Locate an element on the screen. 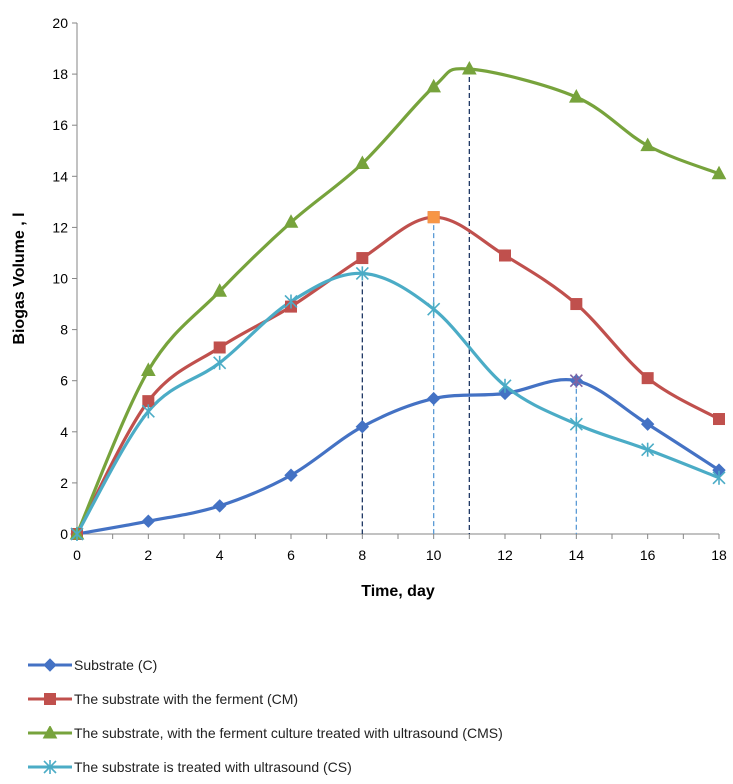 Image resolution: width=733 pixels, height=784 pixels. y-tick-label: 4 is located at coordinates (64, 432).